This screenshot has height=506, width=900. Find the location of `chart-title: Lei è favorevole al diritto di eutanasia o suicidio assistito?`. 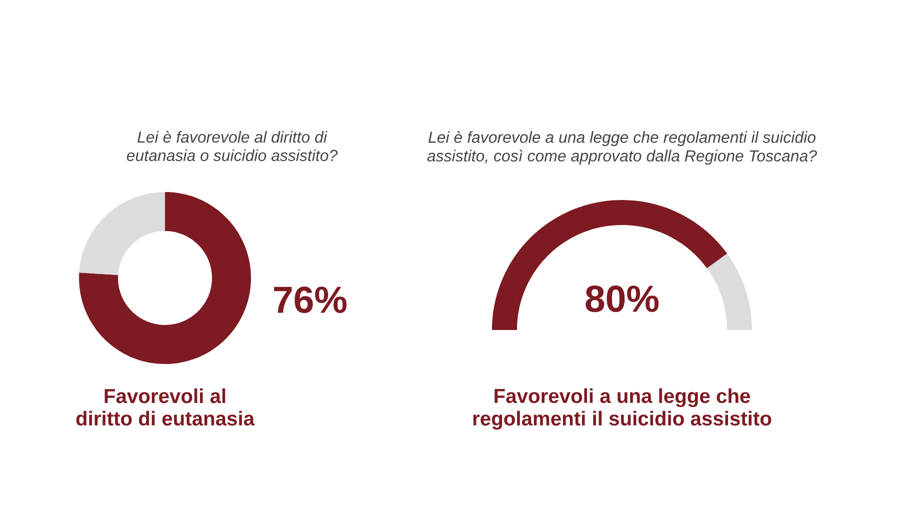

chart-title: Lei è favorevole al diritto di eutanasia o suicidio assistito? is located at coordinates (232, 146).